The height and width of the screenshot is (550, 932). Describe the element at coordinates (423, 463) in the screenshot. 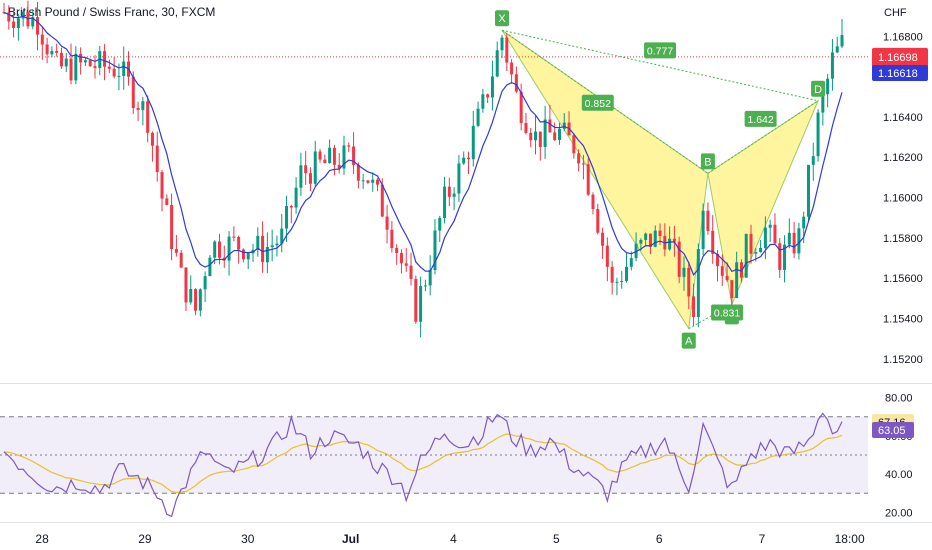

I see `rsi-signal-line` at that location.